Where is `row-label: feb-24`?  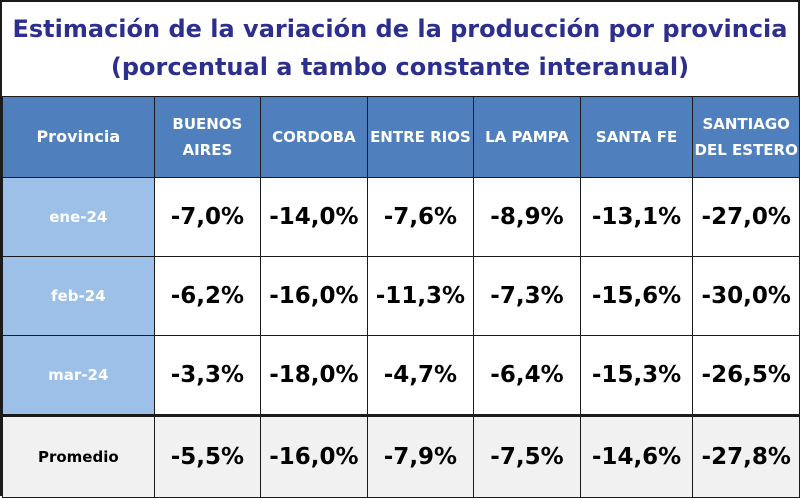 row-label: feb-24 is located at coordinates (78, 296).